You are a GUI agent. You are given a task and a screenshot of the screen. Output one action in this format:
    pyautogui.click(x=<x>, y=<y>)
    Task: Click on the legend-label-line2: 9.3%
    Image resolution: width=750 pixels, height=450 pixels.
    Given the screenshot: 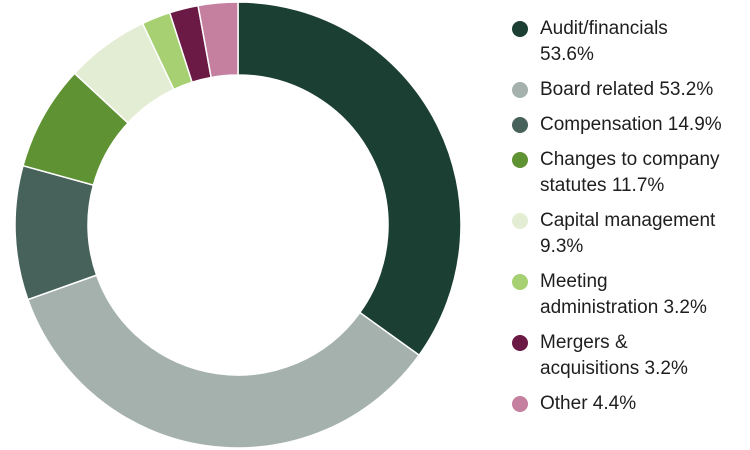 What is the action you would take?
    pyautogui.click(x=562, y=246)
    